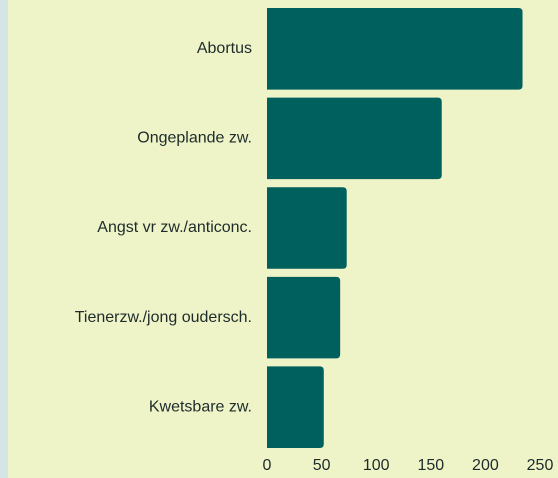  I want to click on x-tick-label: 0, so click(267, 465).